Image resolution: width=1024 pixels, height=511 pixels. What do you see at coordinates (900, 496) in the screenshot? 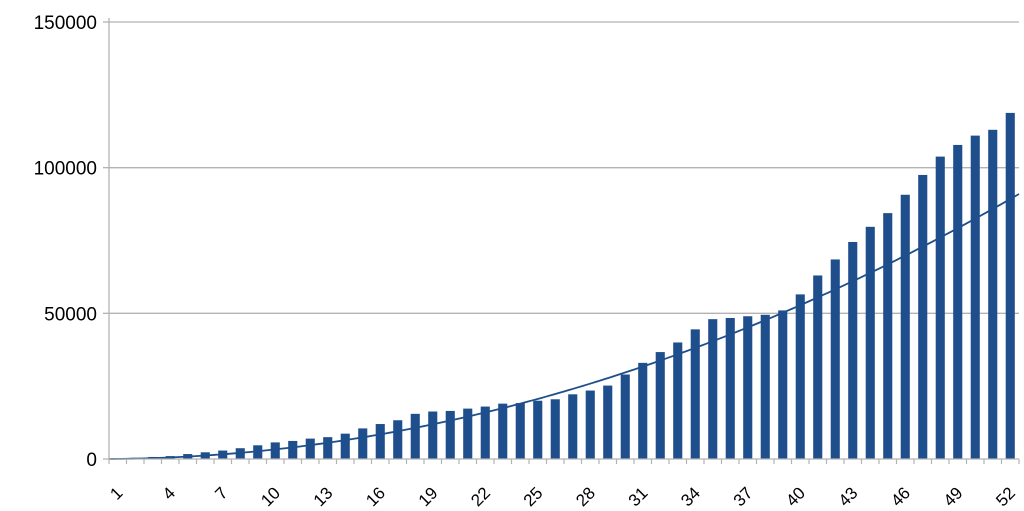
I see `x-tick-label: 46` at bounding box center [900, 496].